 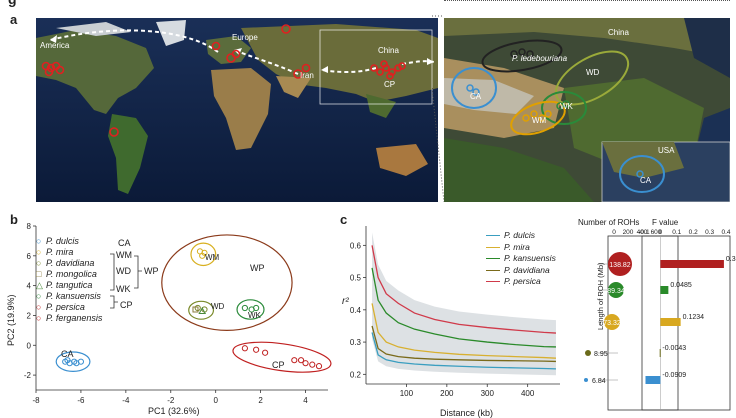 What do you see at coordinates (215, 400) in the screenshot?
I see `pca-x-tick-label: 0` at bounding box center [215, 400].